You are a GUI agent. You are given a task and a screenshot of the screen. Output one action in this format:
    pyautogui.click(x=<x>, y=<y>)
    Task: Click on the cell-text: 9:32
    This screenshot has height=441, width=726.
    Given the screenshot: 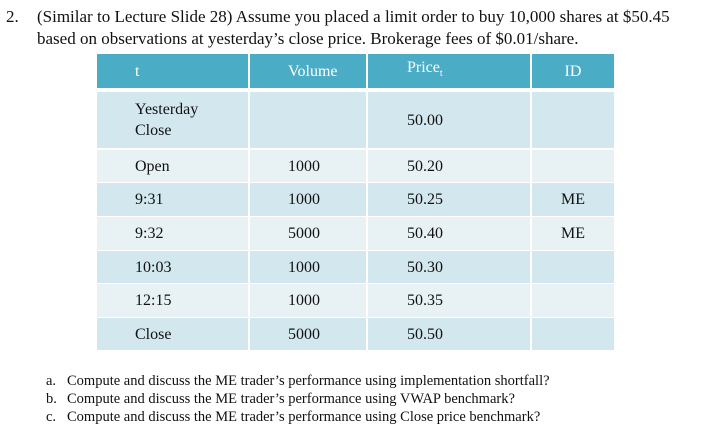 What is the action you would take?
    pyautogui.click(x=149, y=233)
    